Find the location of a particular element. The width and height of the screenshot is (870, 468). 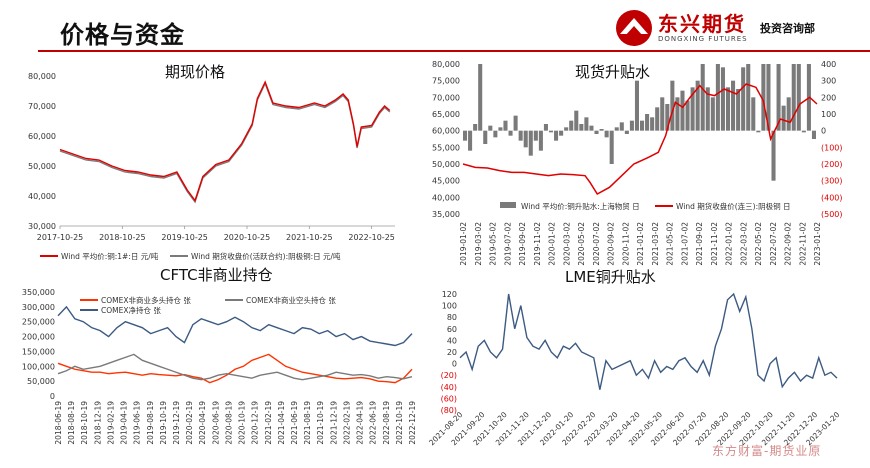

x-tick-label: 2020-06-19 is located at coordinates (215, 423).